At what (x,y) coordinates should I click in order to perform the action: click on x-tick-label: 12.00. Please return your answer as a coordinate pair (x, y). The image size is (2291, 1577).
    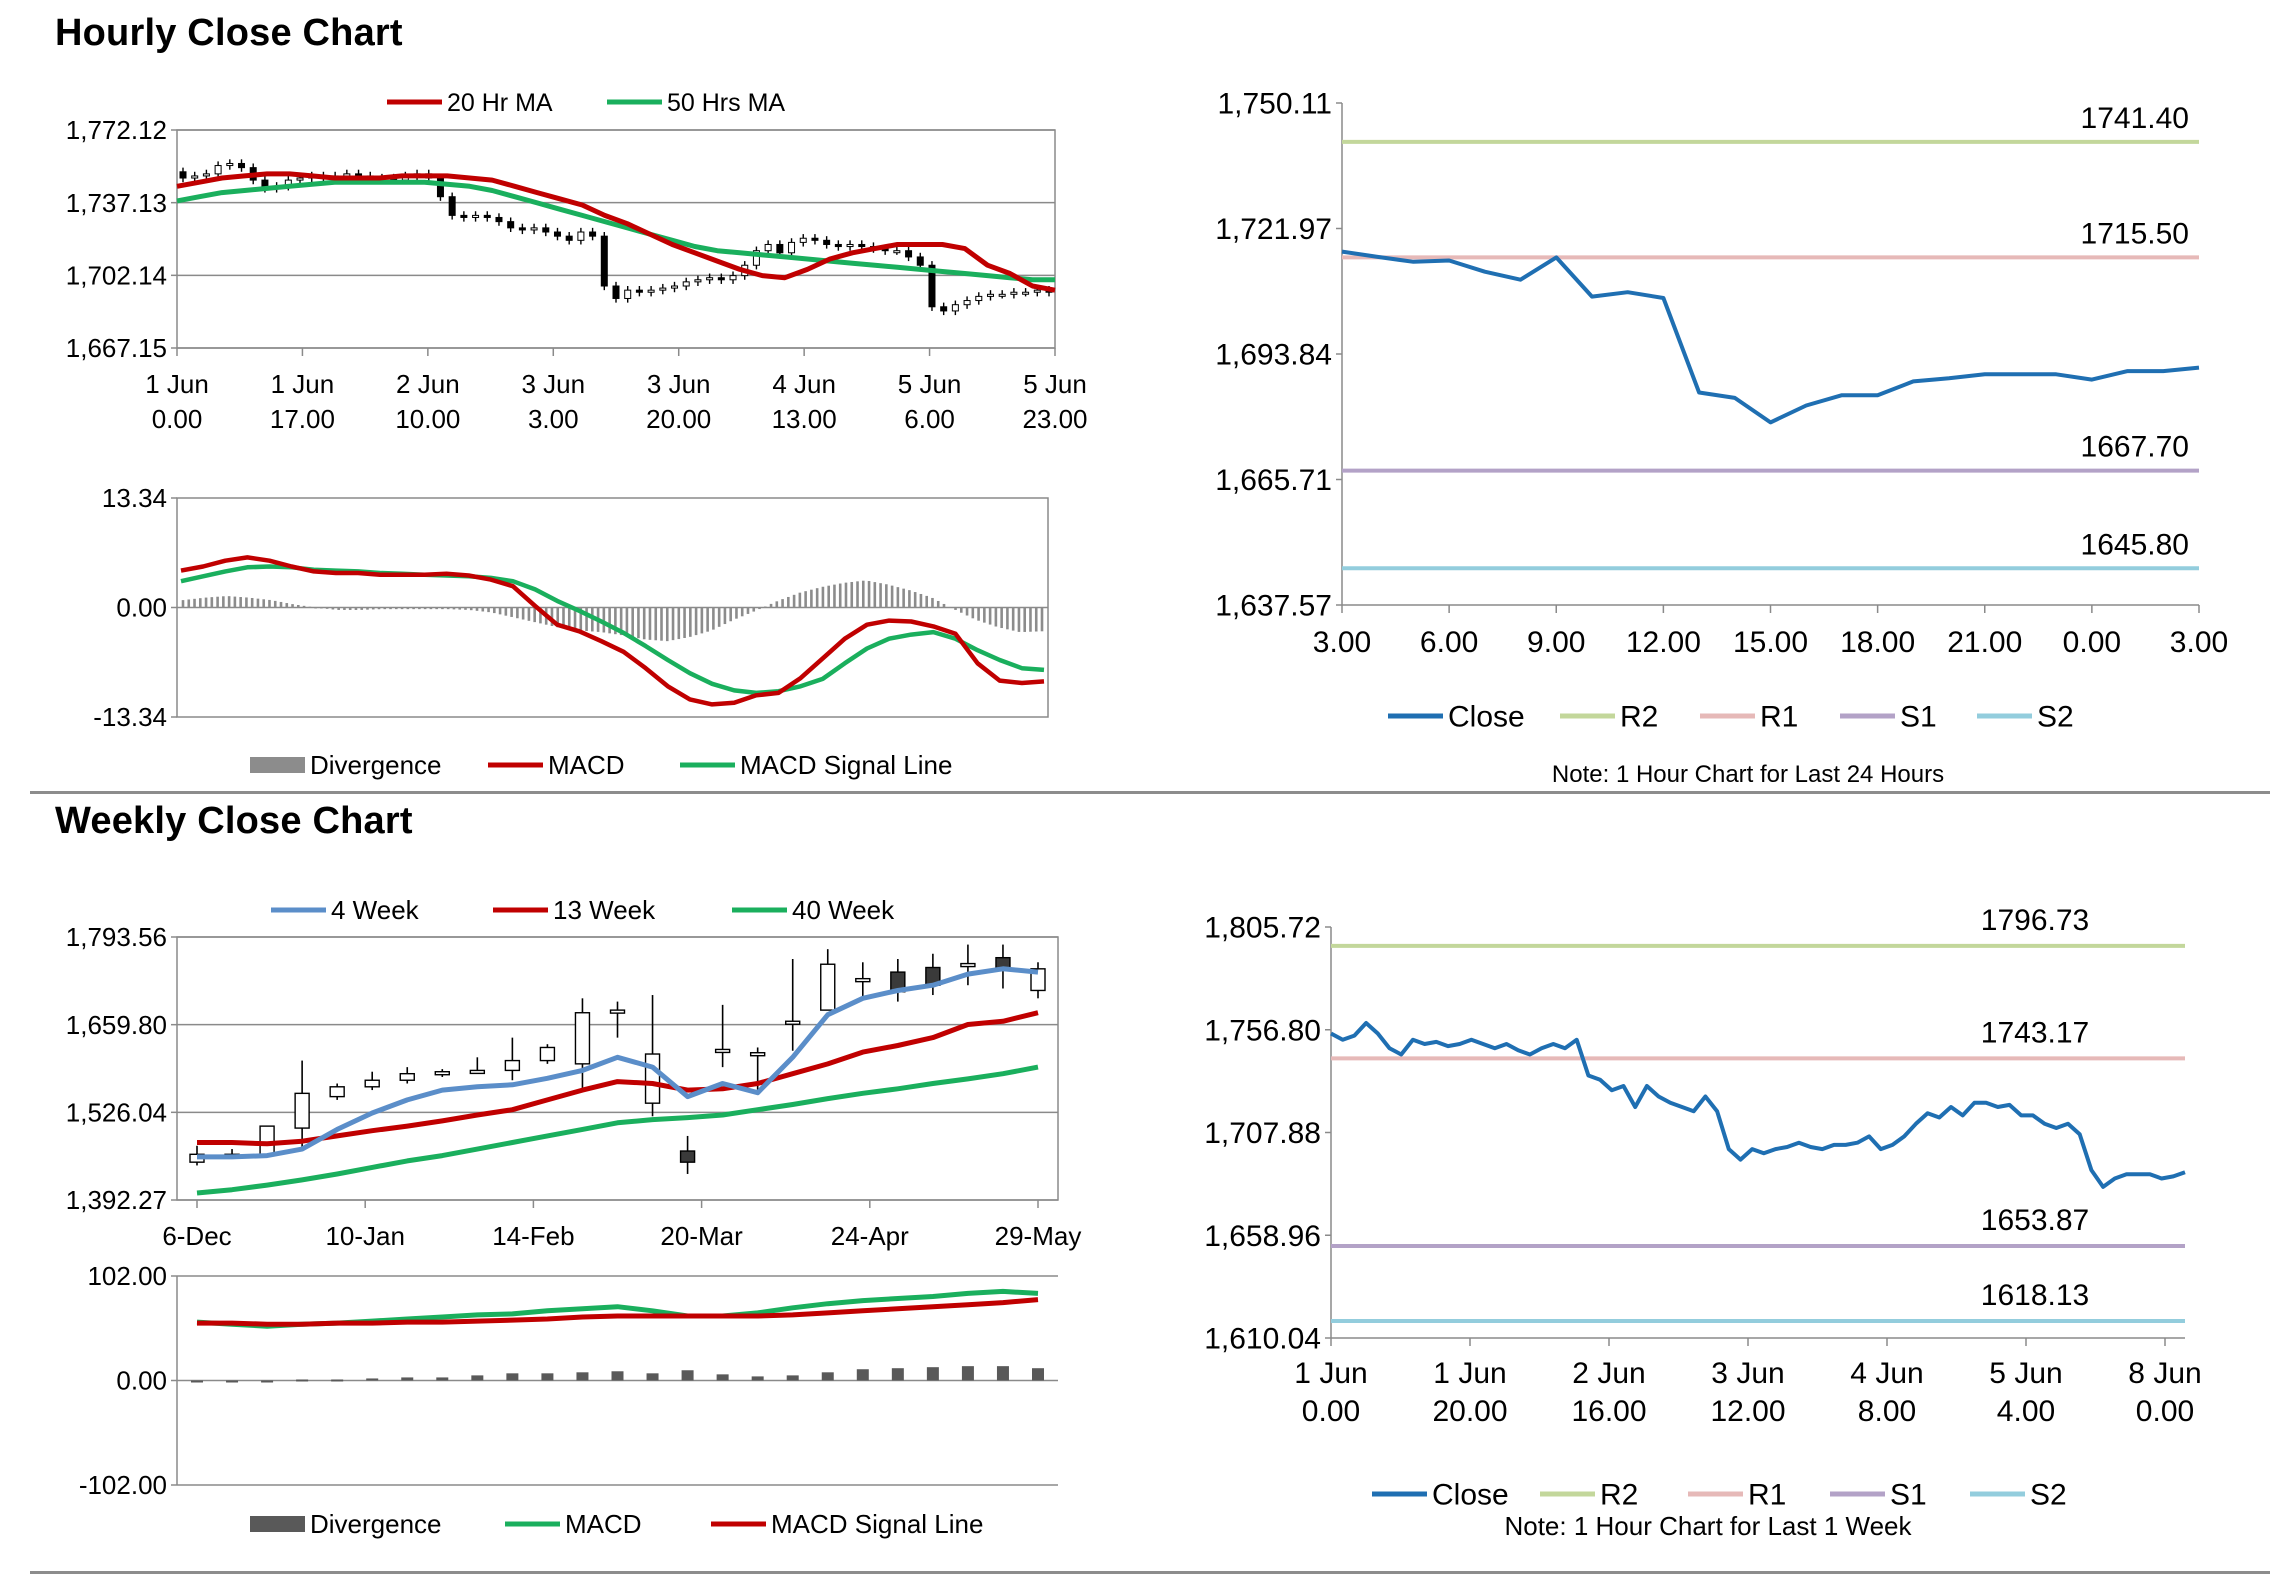
    Looking at the image, I should click on (1663, 642).